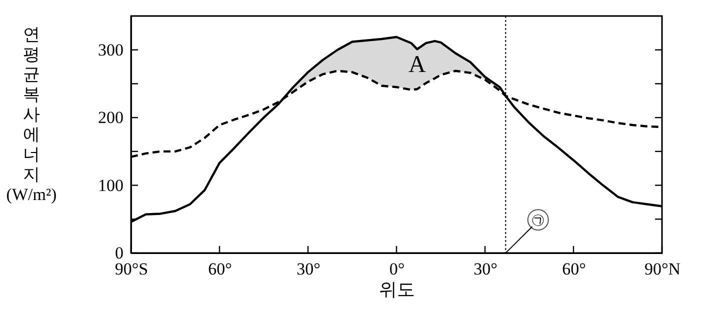 This screenshot has height=321, width=718. Describe the element at coordinates (397, 269) in the screenshot. I see `x-tick-label: 0°` at that location.